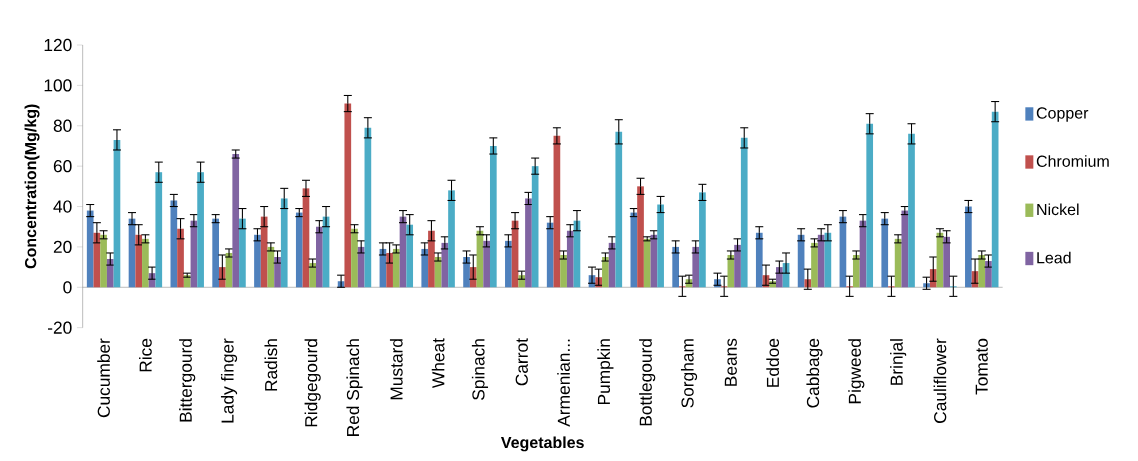 Image resolution: width=1138 pixels, height=461 pixels. Describe the element at coordinates (730, 362) in the screenshot. I see `x-tick-label: Beans` at that location.